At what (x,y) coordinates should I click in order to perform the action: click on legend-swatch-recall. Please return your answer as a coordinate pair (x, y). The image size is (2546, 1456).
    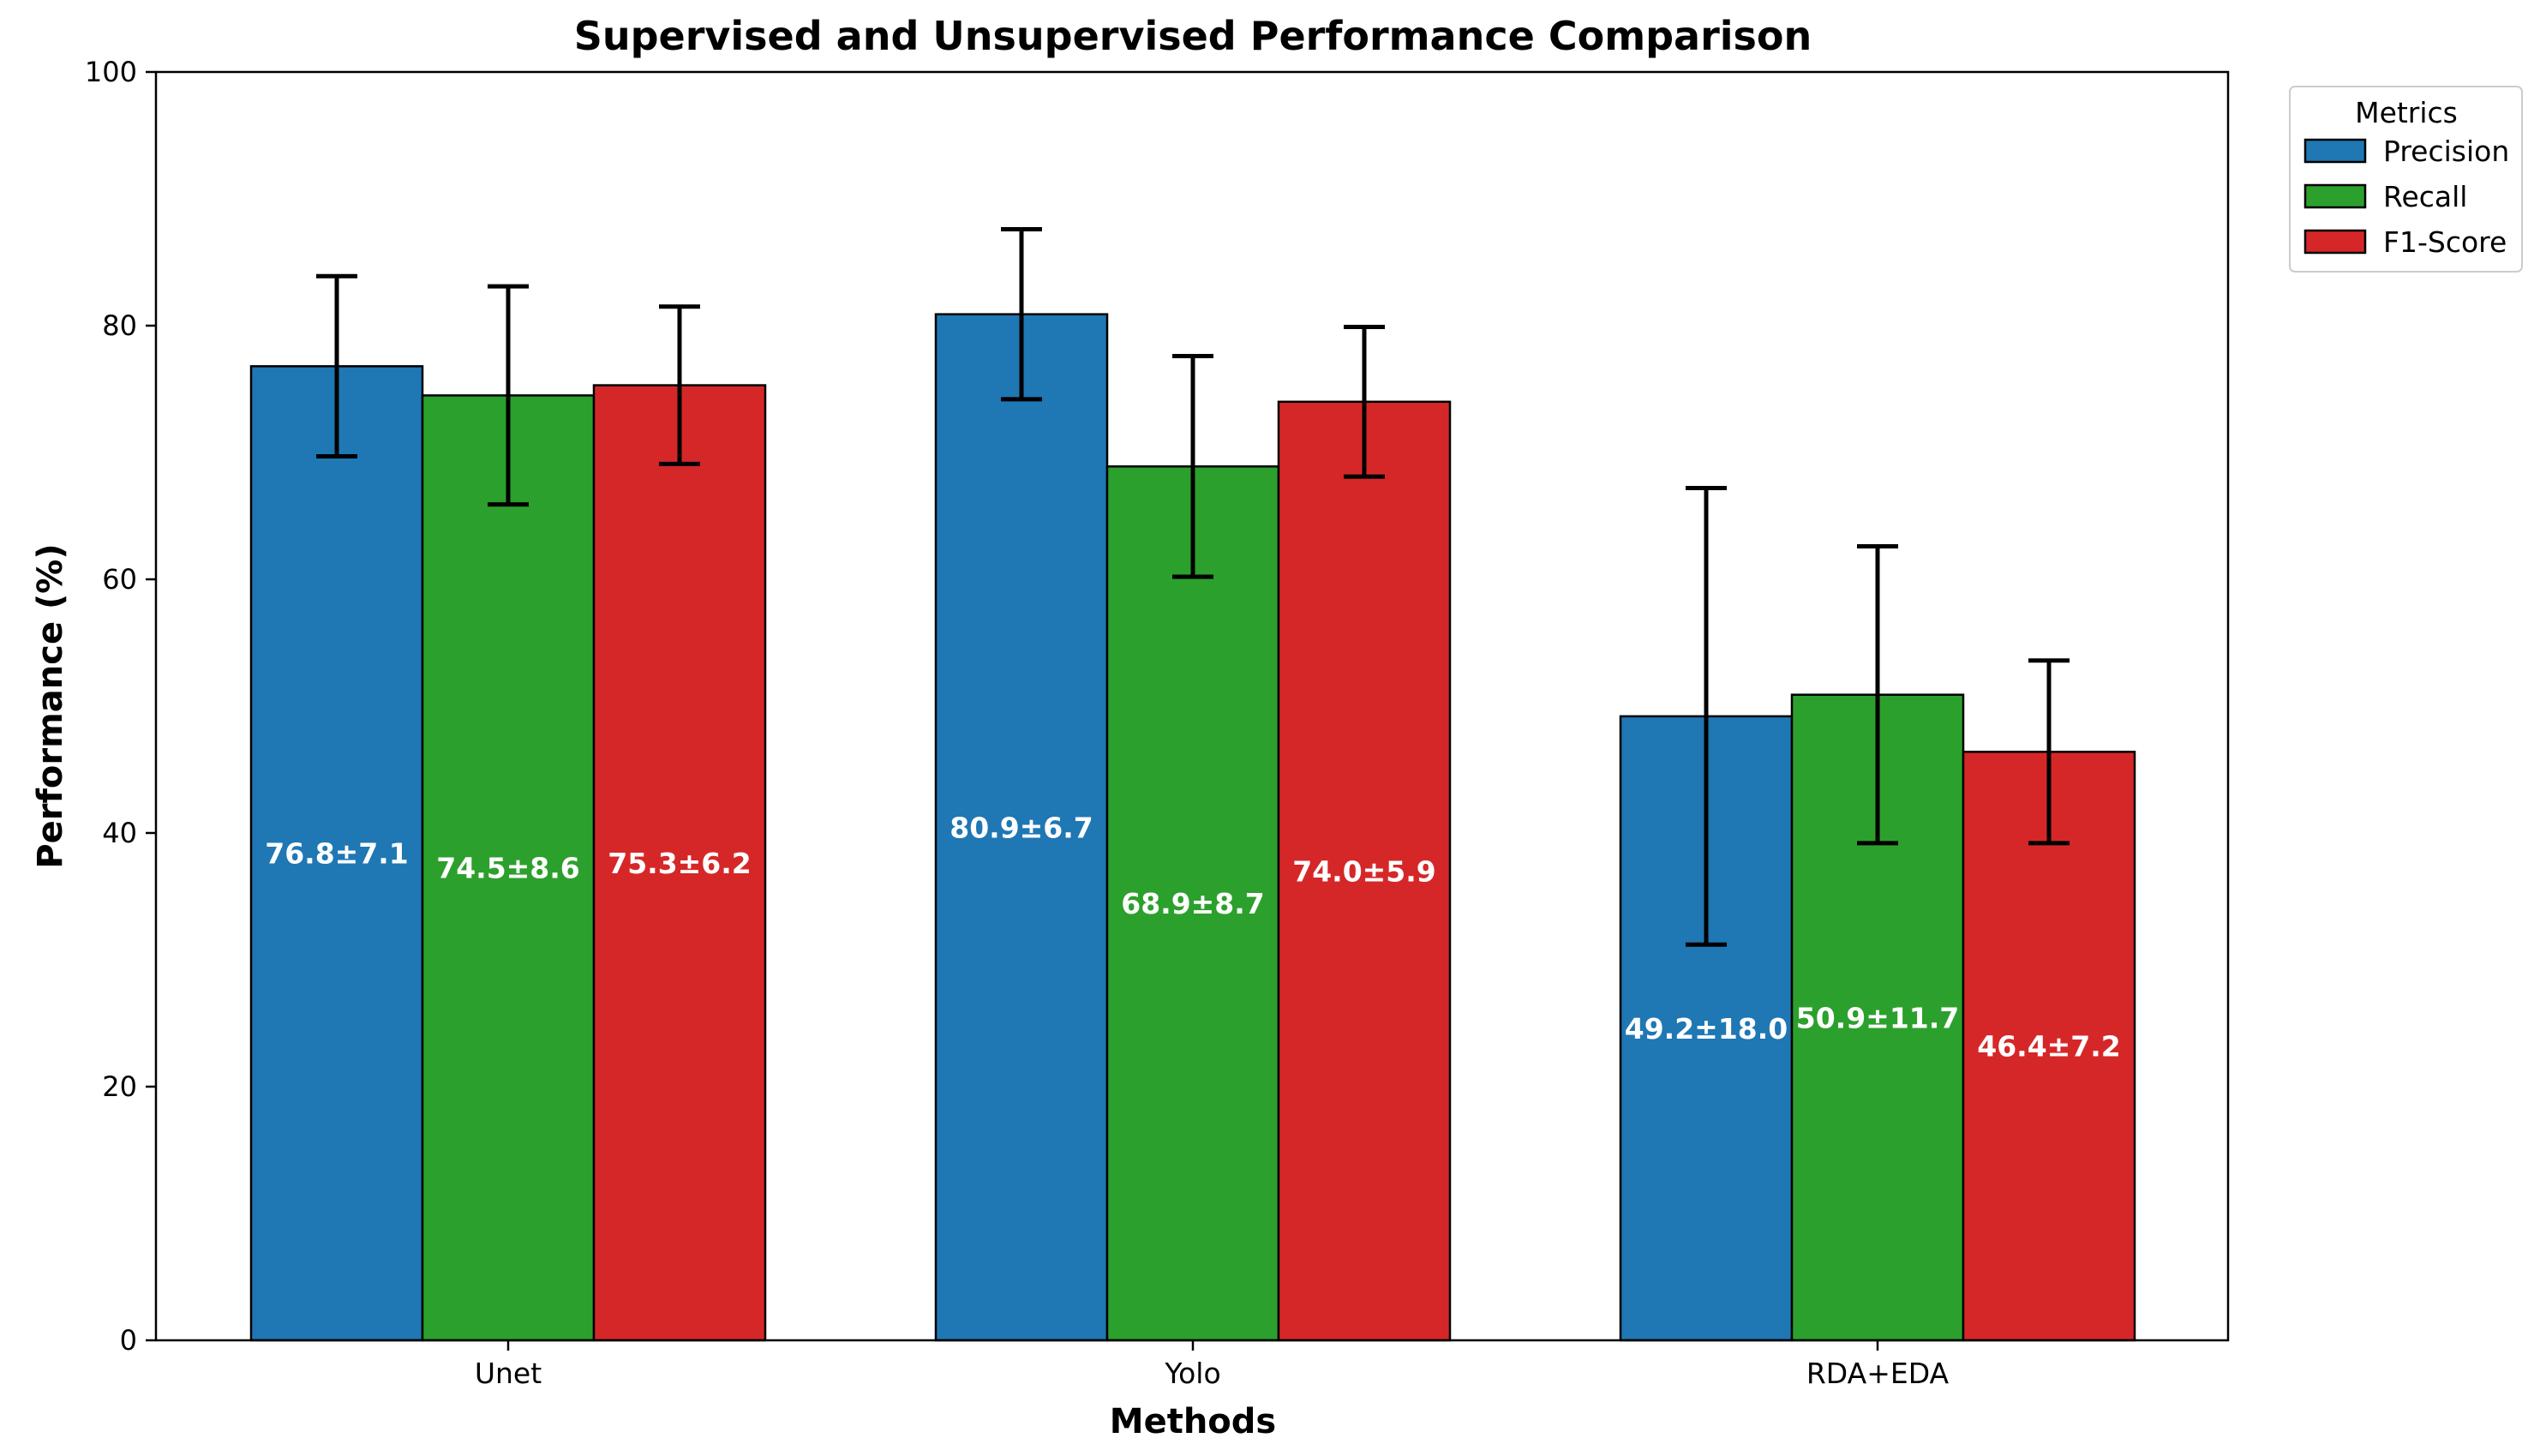
    Looking at the image, I should click on (2335, 196).